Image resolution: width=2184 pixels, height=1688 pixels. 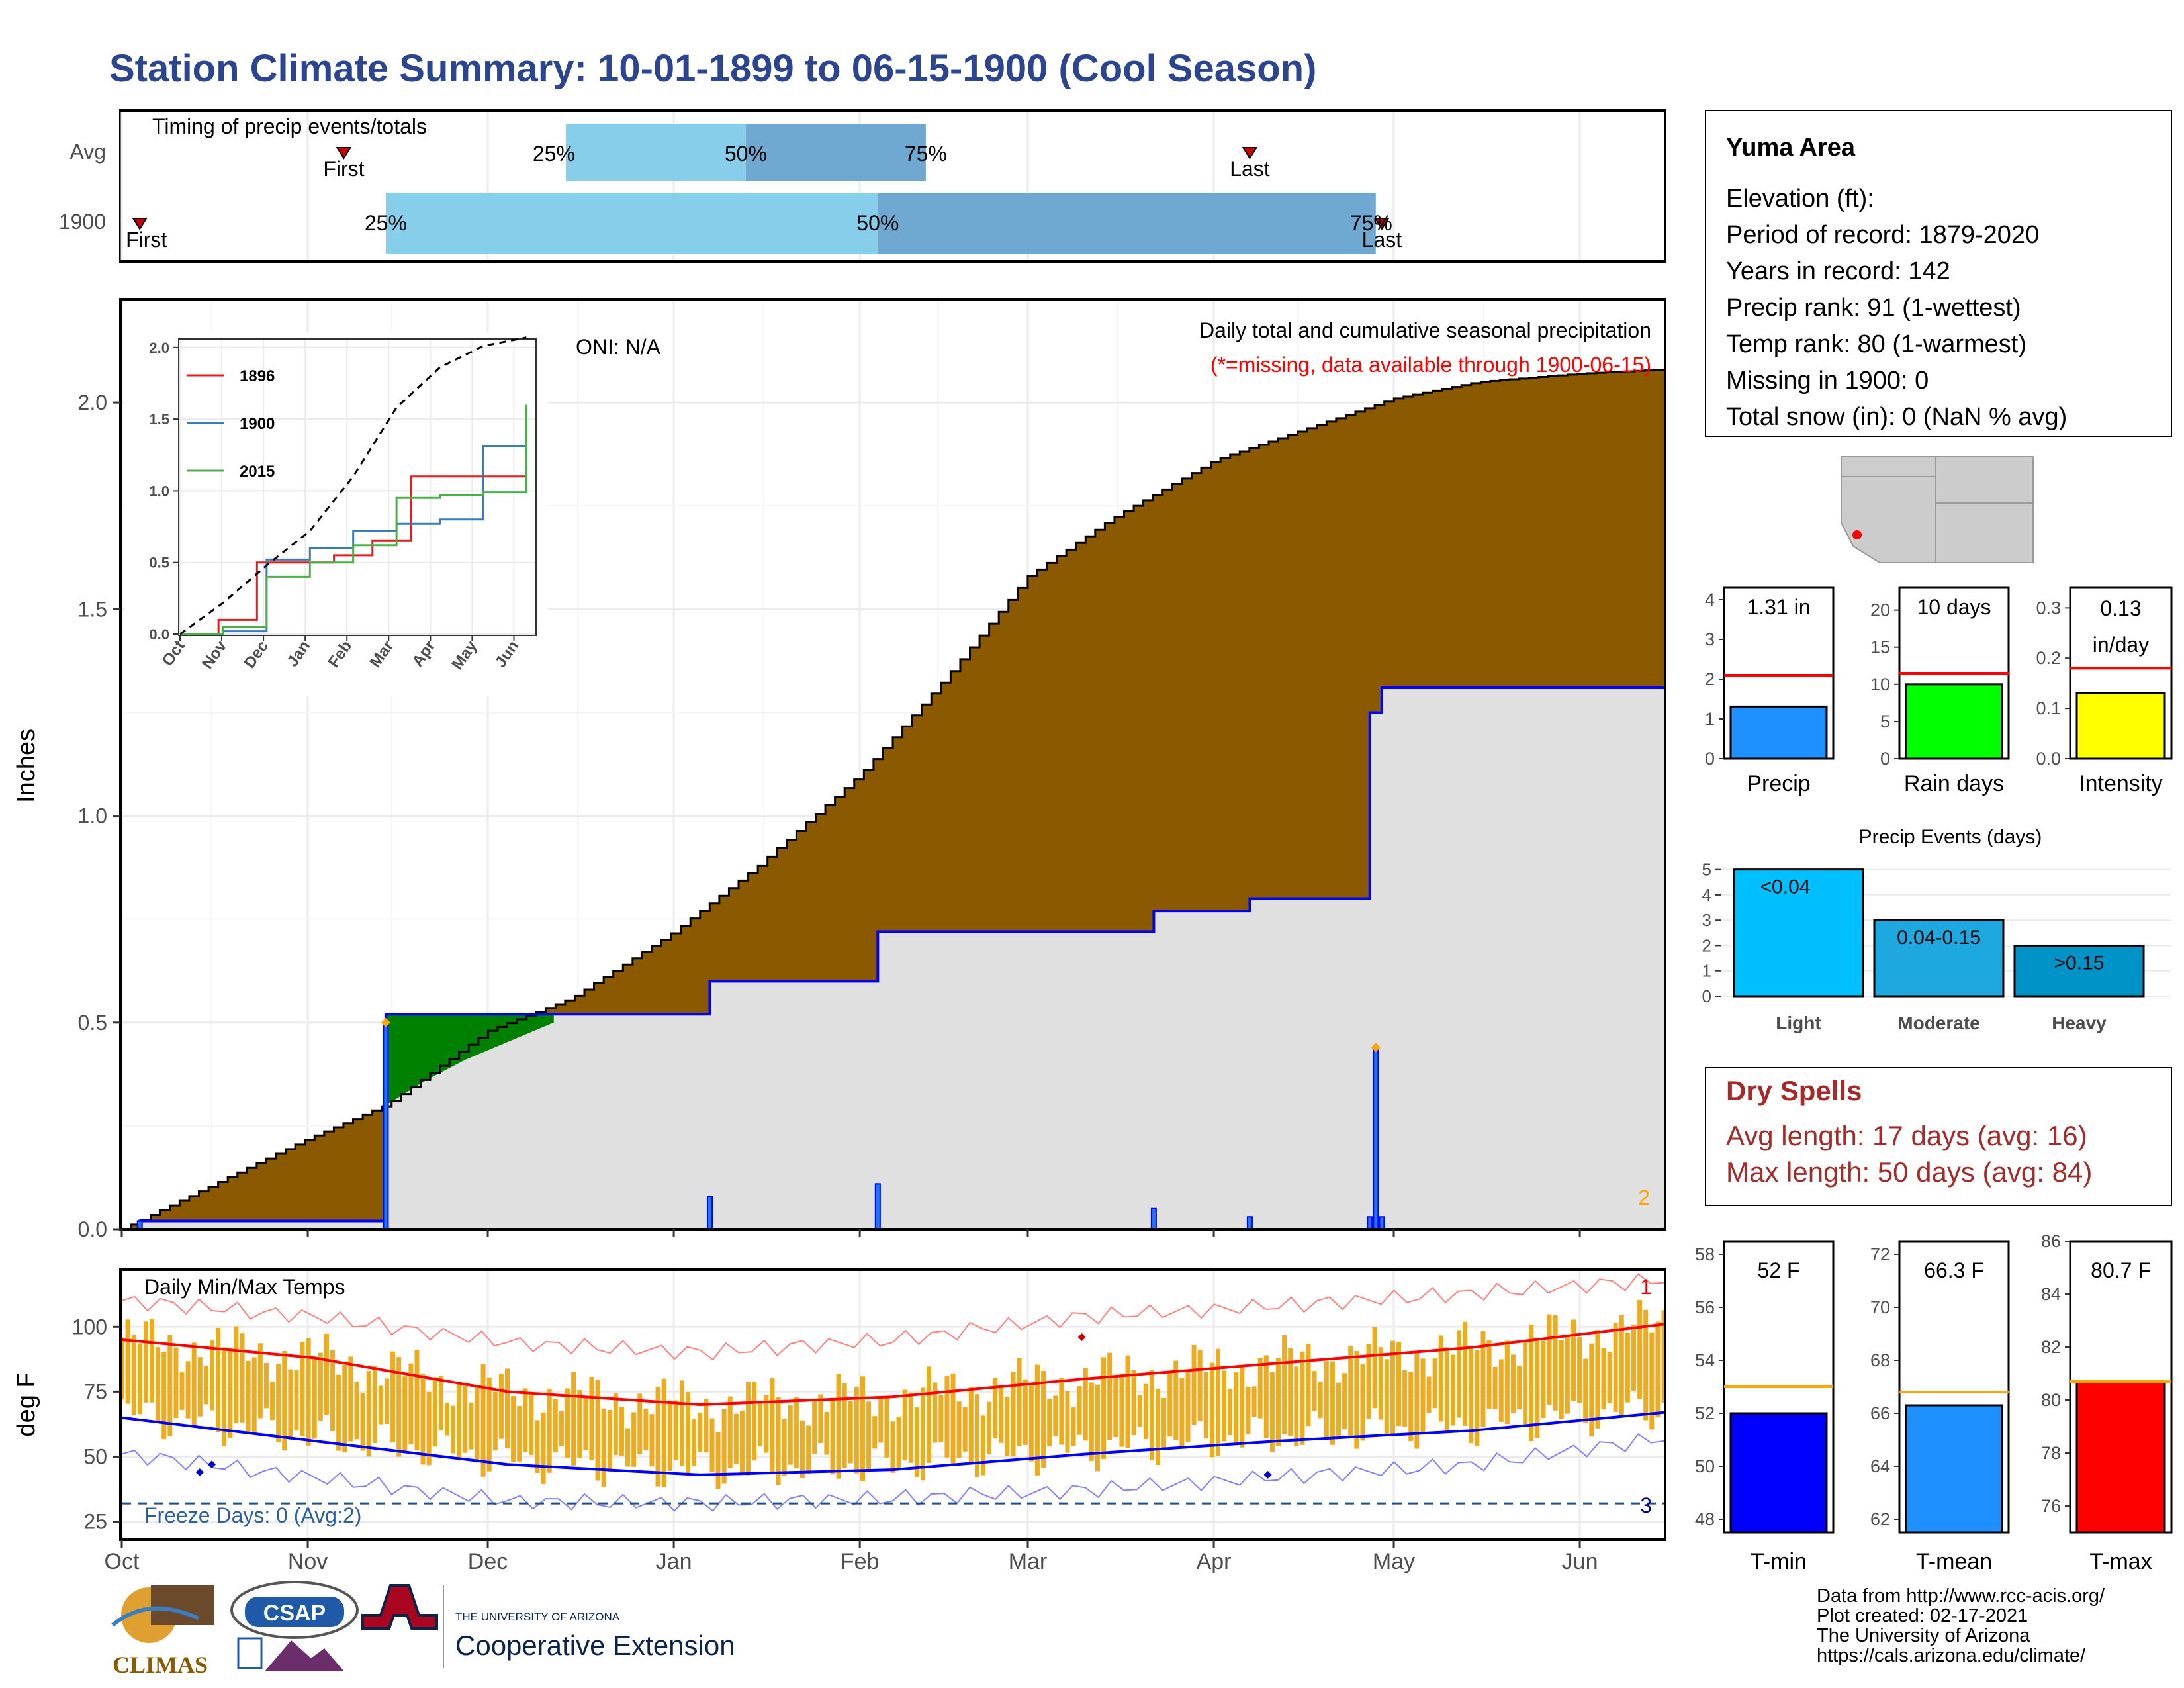 What do you see at coordinates (82, 222) in the screenshot?
I see `timing-row-1900: 1900` at bounding box center [82, 222].